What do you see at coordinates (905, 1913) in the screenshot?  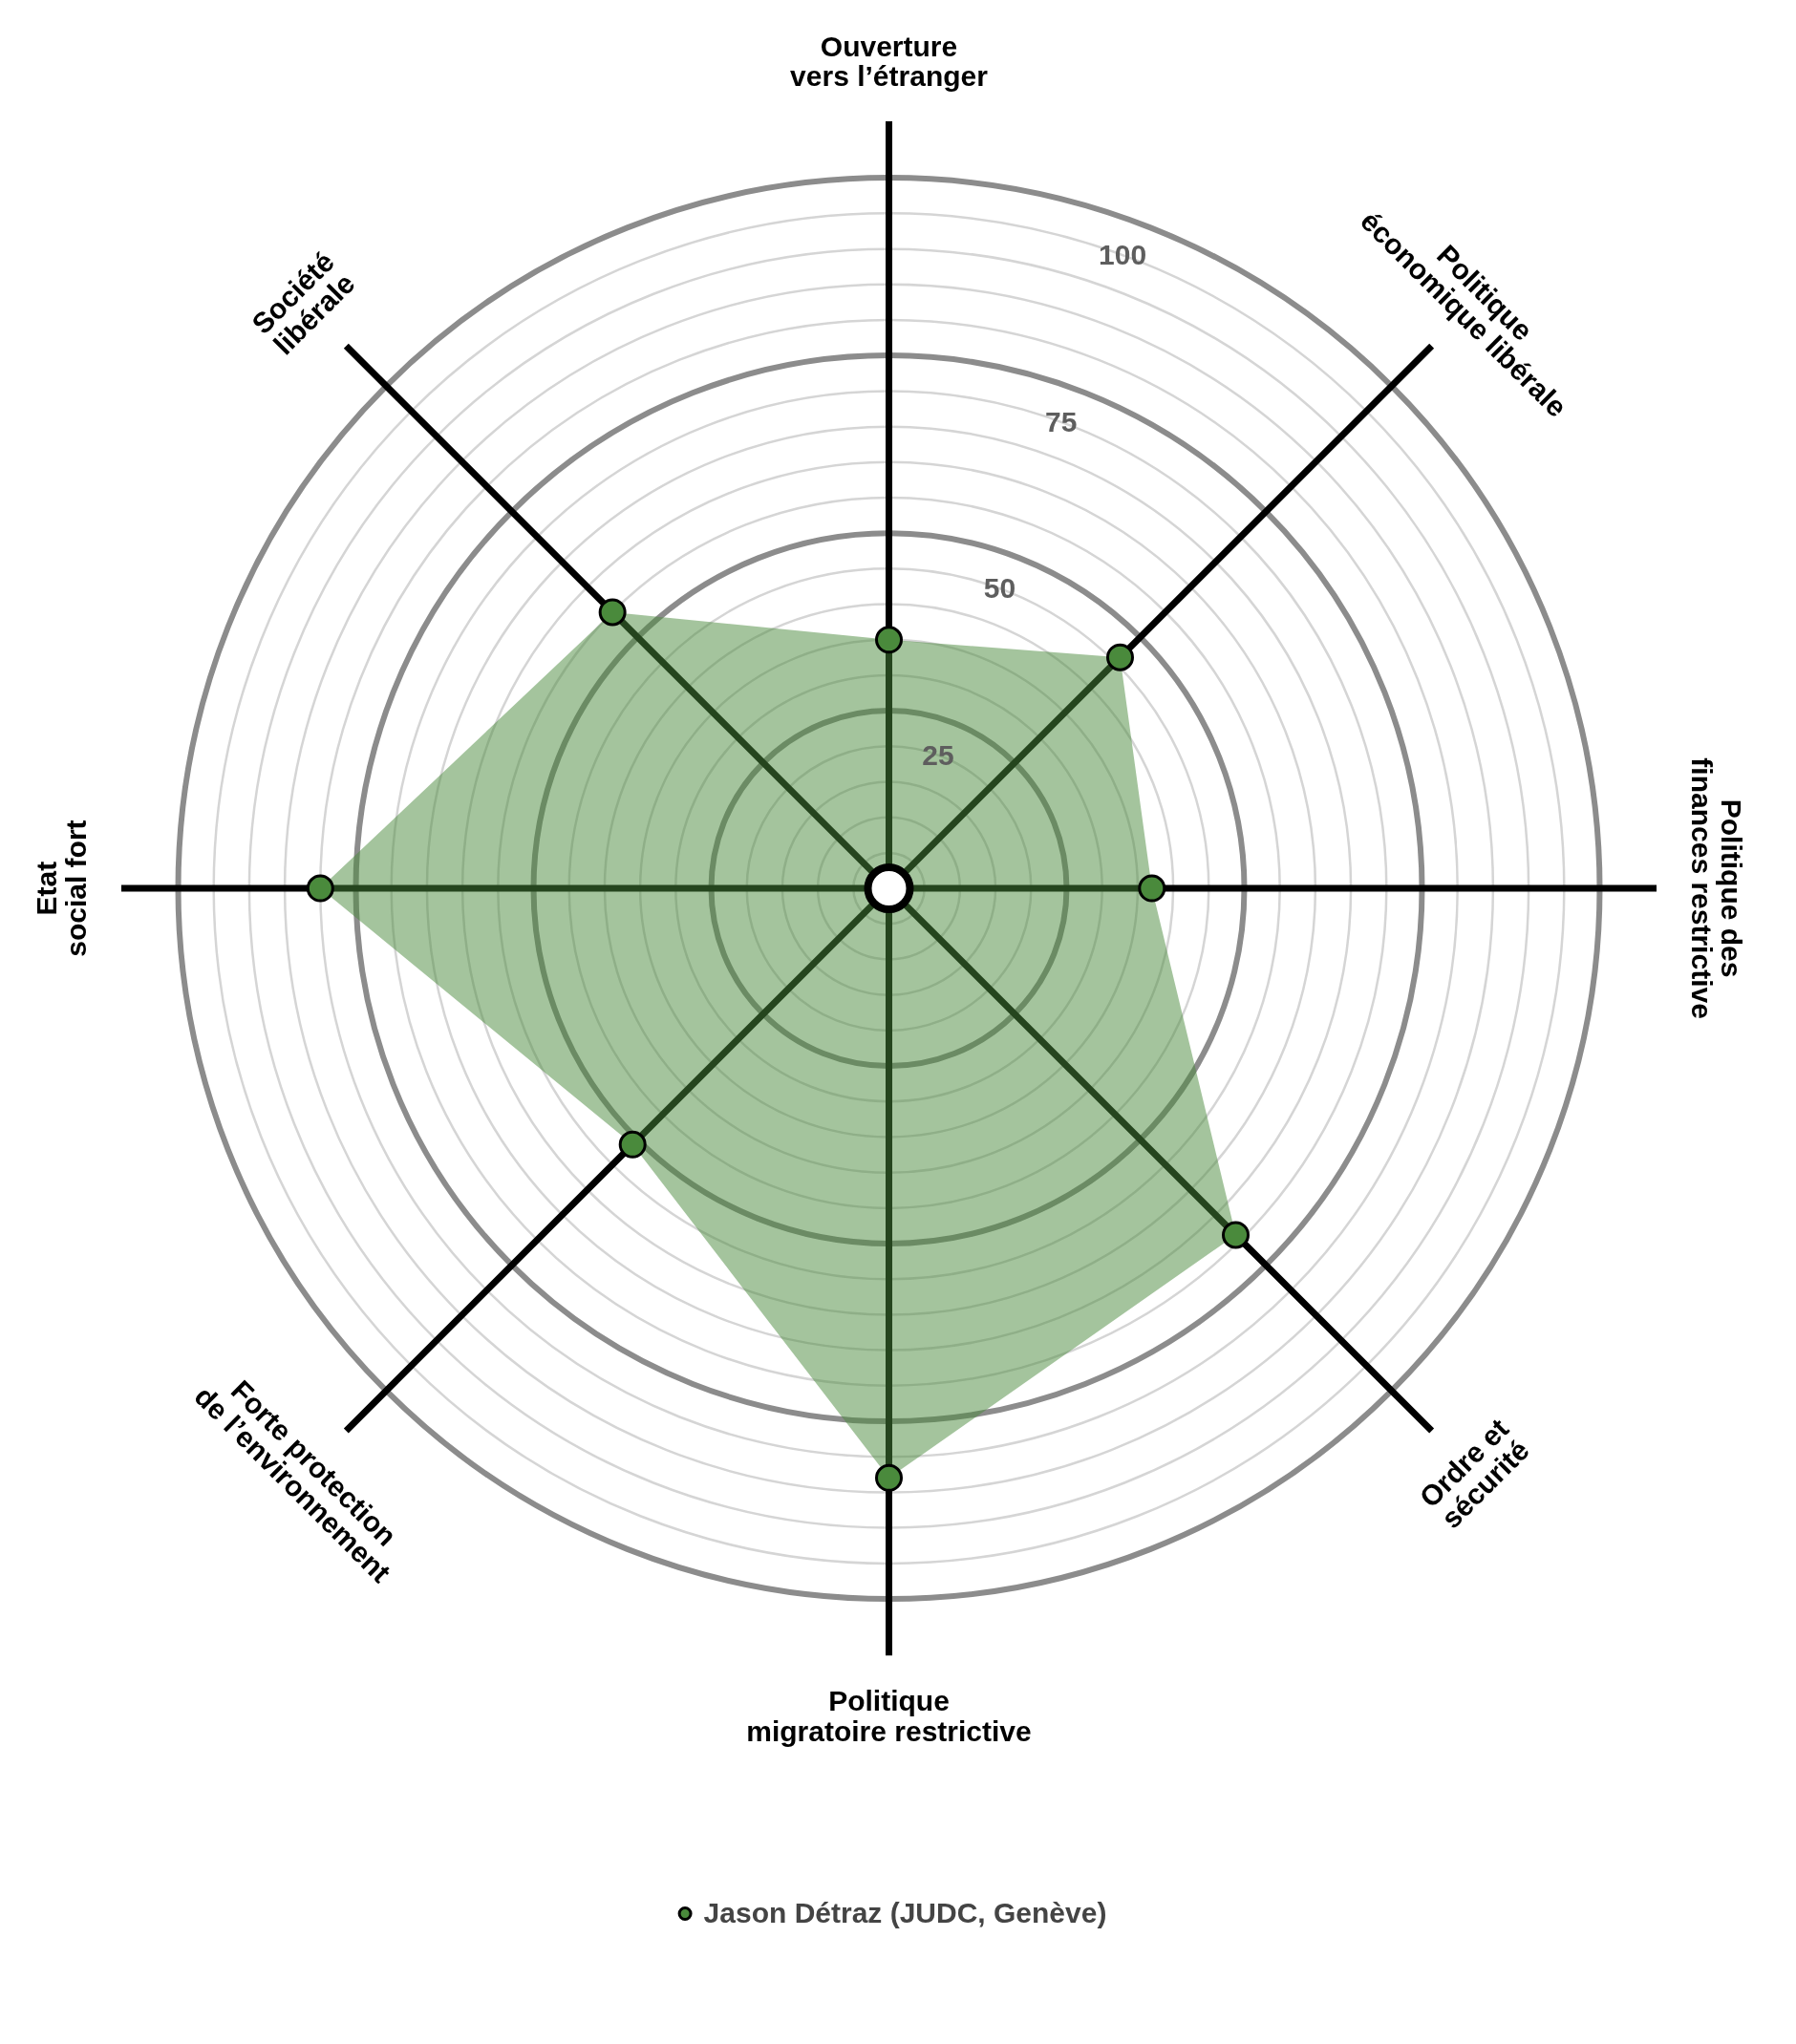 I see `legend-label: Jason Détraz (JUDC, Genève)` at bounding box center [905, 1913].